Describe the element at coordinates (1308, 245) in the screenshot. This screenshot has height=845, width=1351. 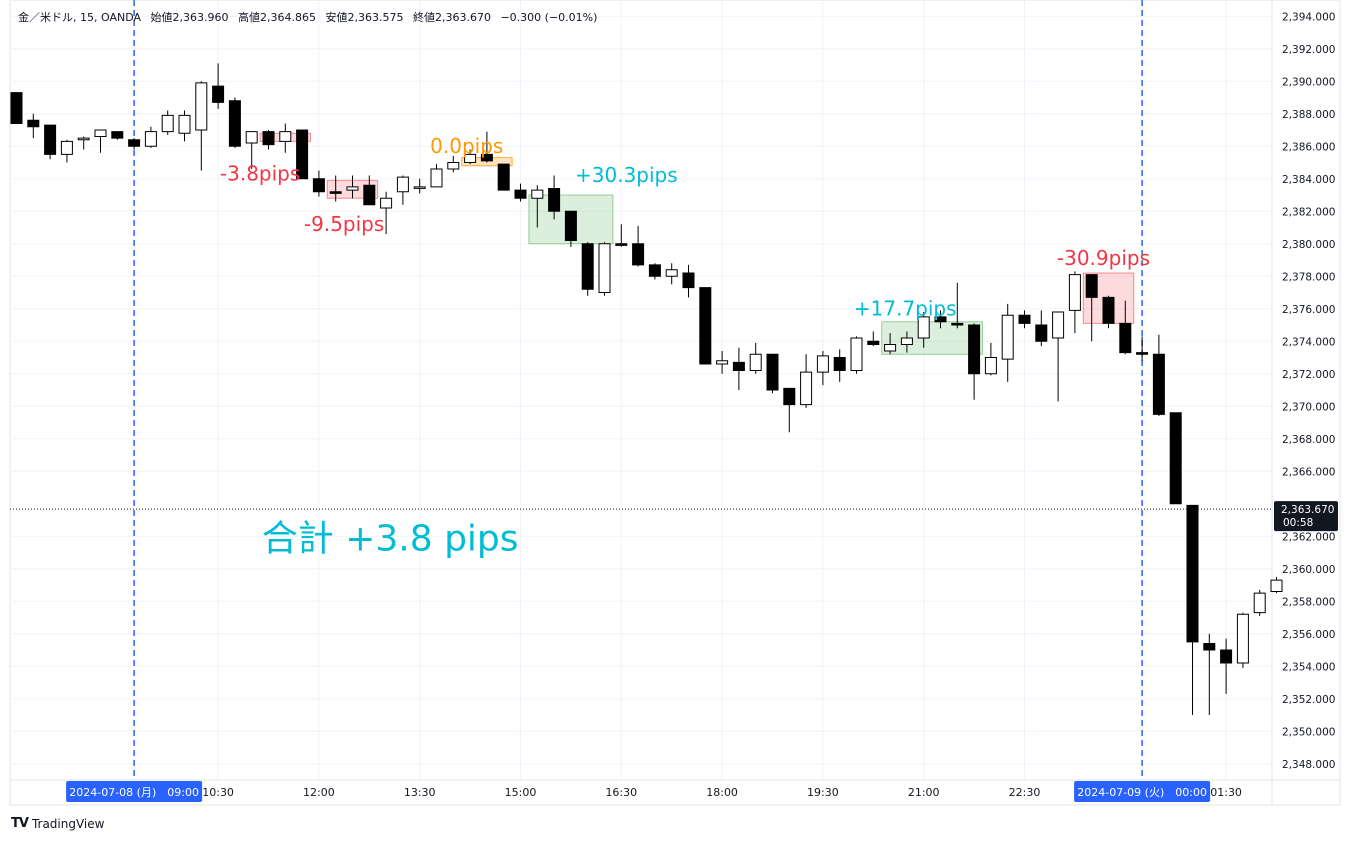
I see `price-axis-label: 2,380.000` at that location.